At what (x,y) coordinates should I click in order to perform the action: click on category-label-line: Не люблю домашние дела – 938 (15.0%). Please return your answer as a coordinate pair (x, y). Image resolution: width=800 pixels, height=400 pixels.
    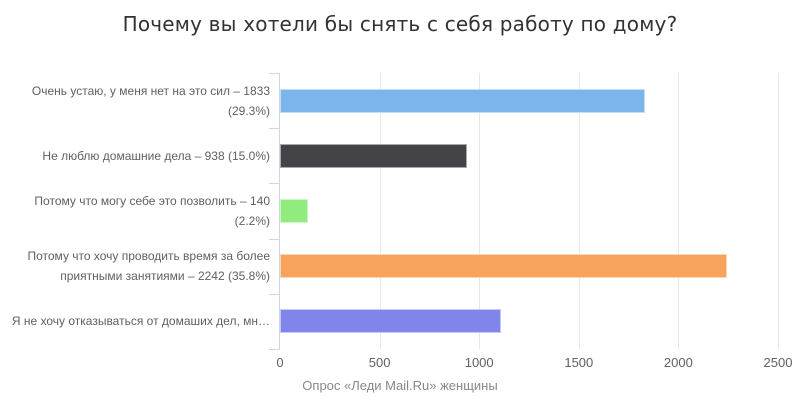
    Looking at the image, I should click on (156, 155).